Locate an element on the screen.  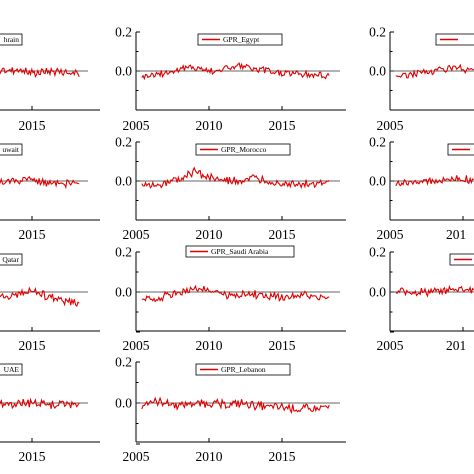
legend: G is located at coordinates (454, 39).